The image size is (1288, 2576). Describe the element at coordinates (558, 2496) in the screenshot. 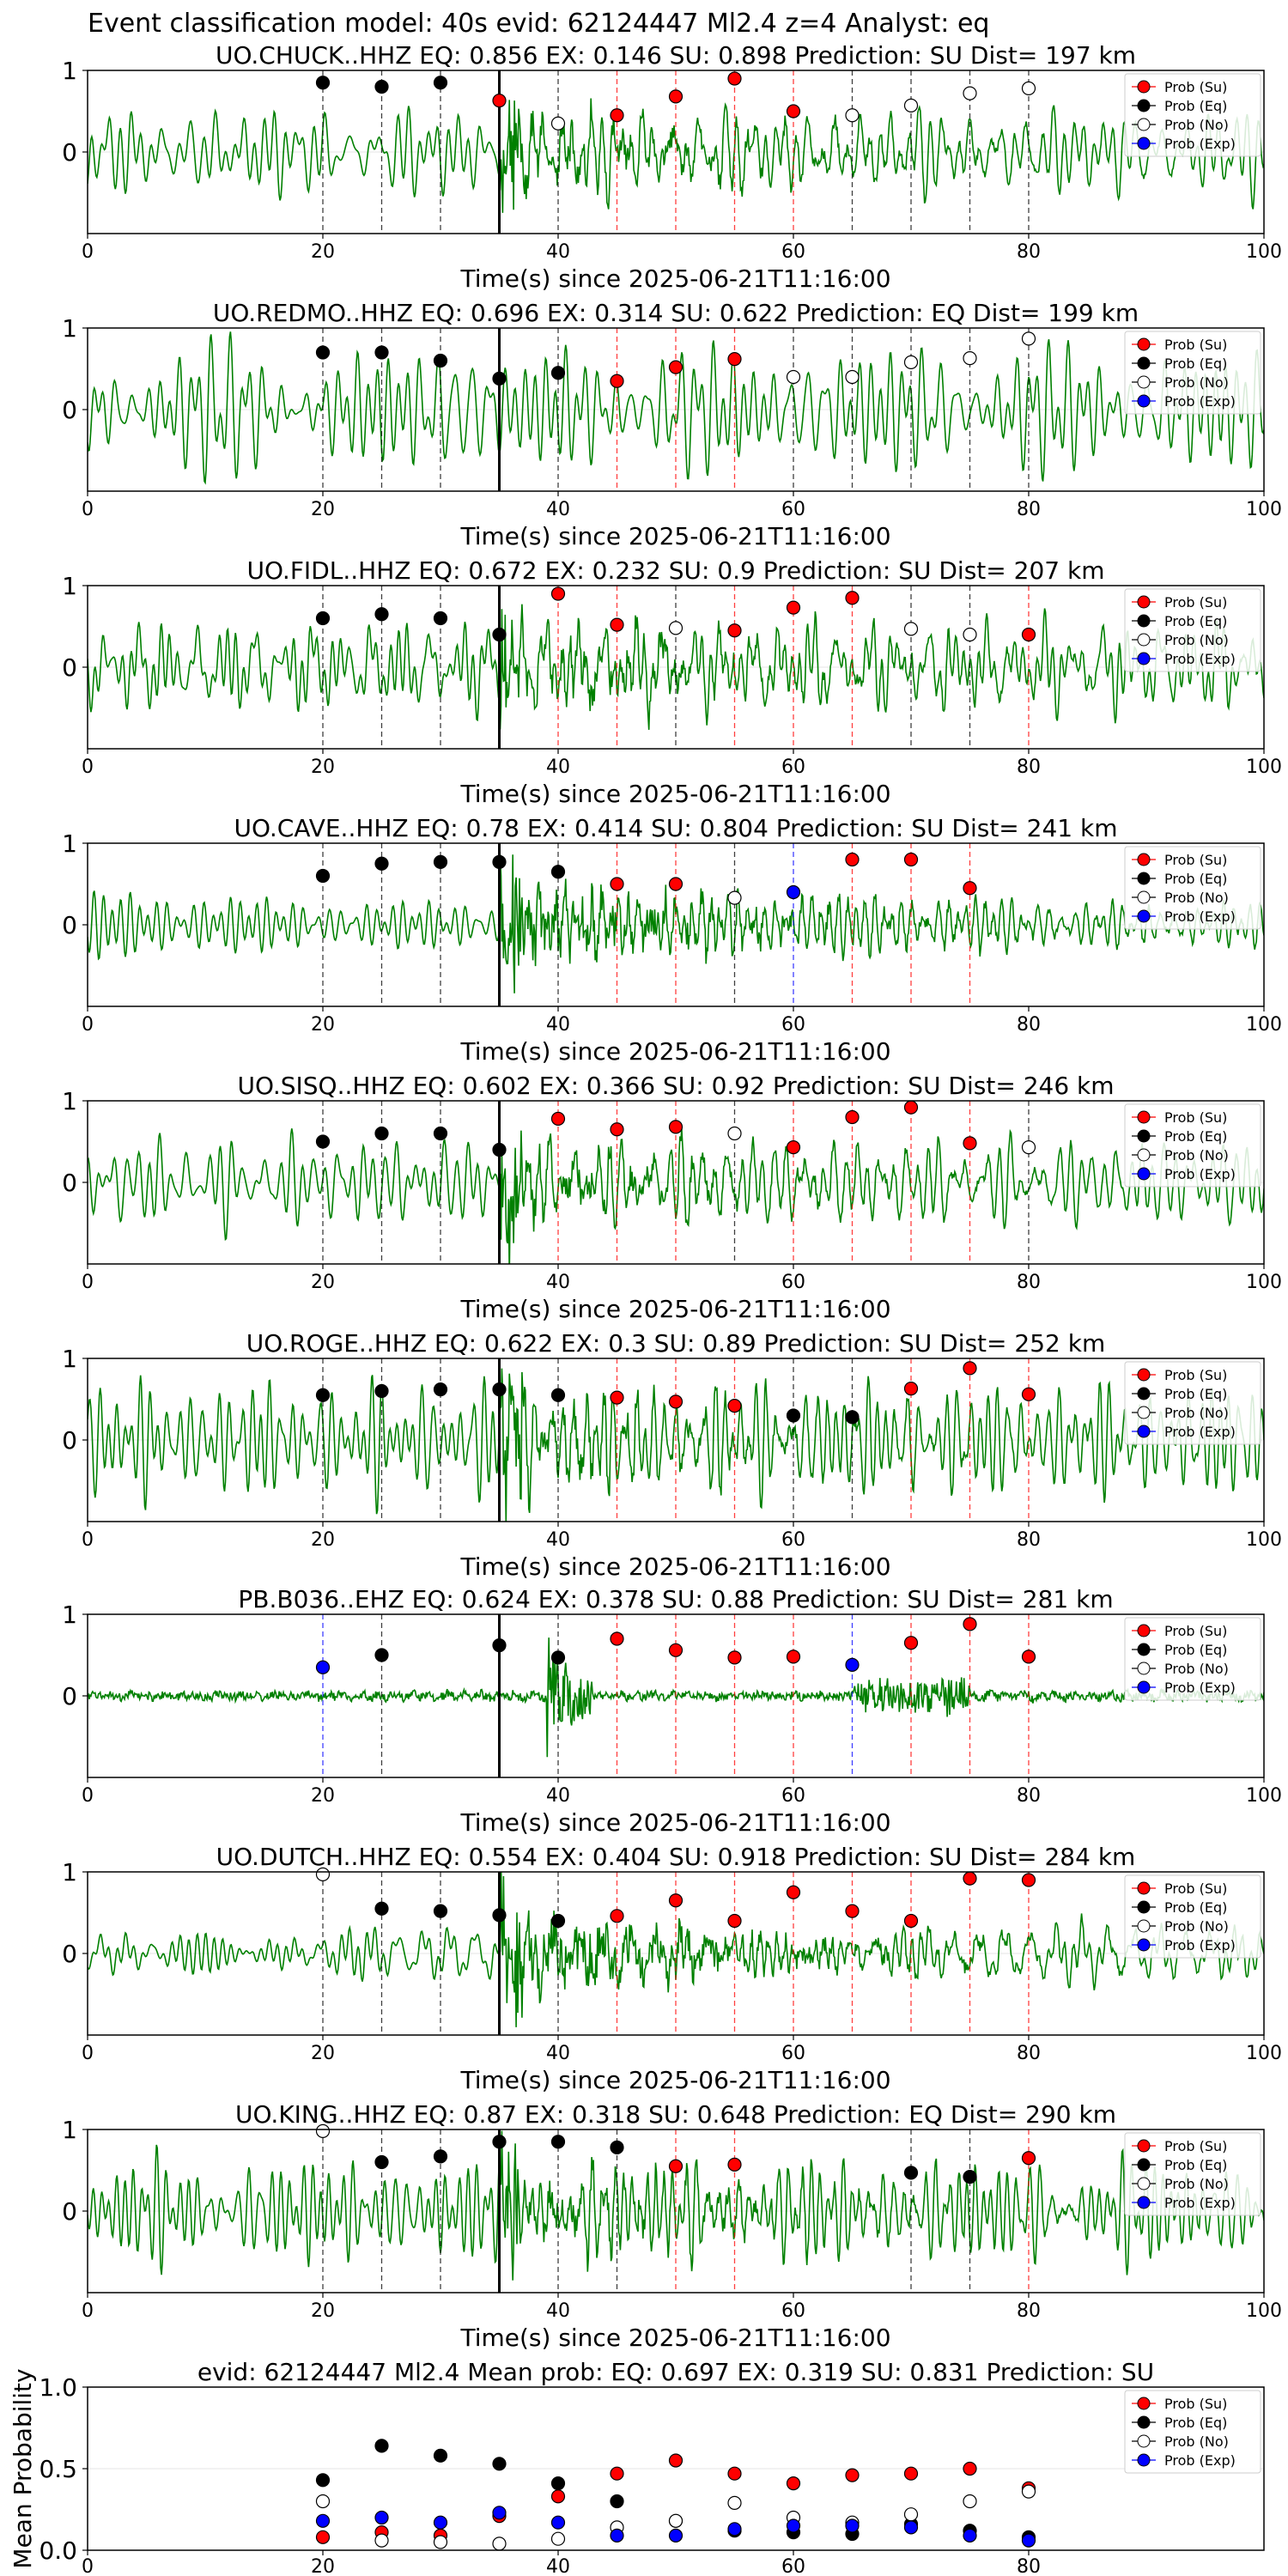

I see `mean-marker-su` at that location.